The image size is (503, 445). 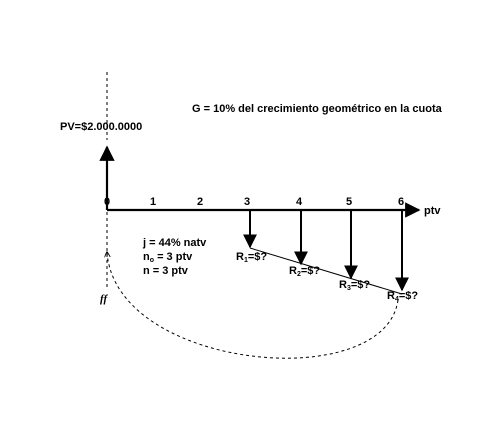 What do you see at coordinates (166, 271) in the screenshot?
I see `term-text: n = 3 ptv` at bounding box center [166, 271].